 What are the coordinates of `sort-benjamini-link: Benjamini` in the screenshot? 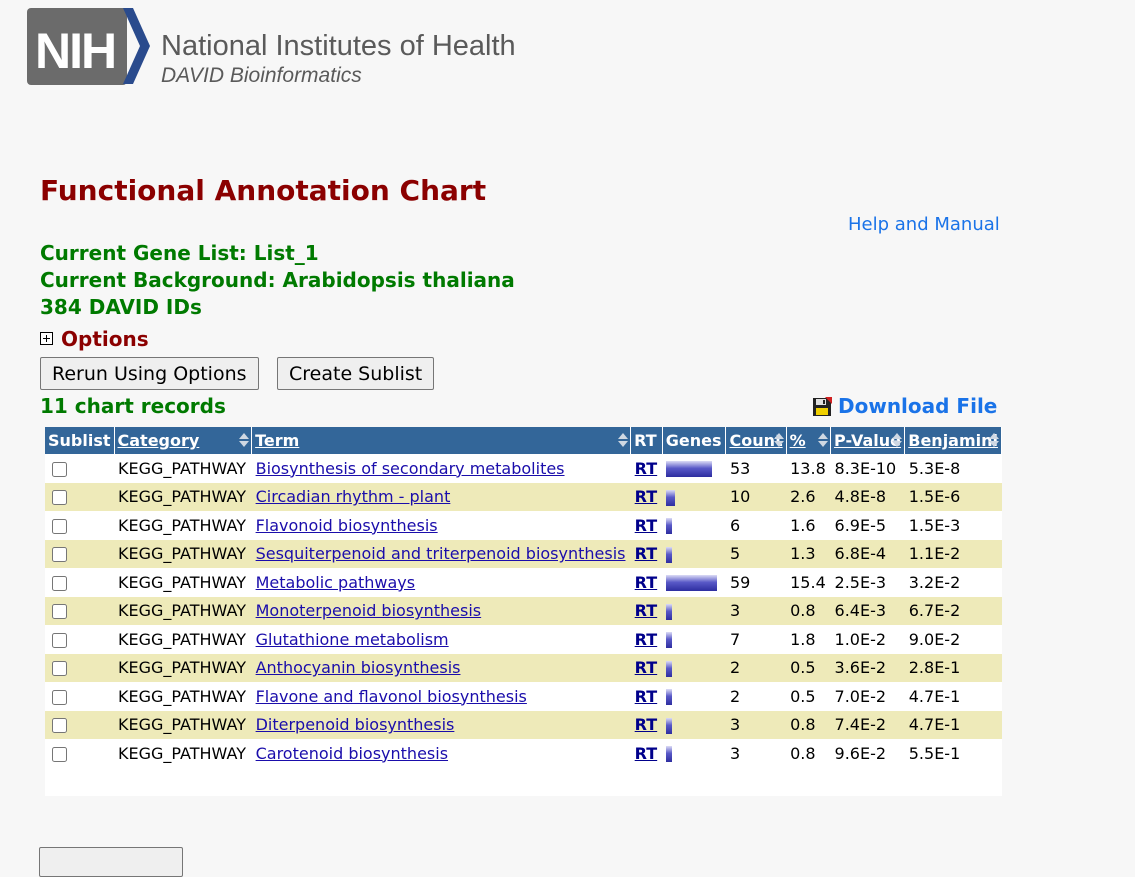 It's located at (953, 440).